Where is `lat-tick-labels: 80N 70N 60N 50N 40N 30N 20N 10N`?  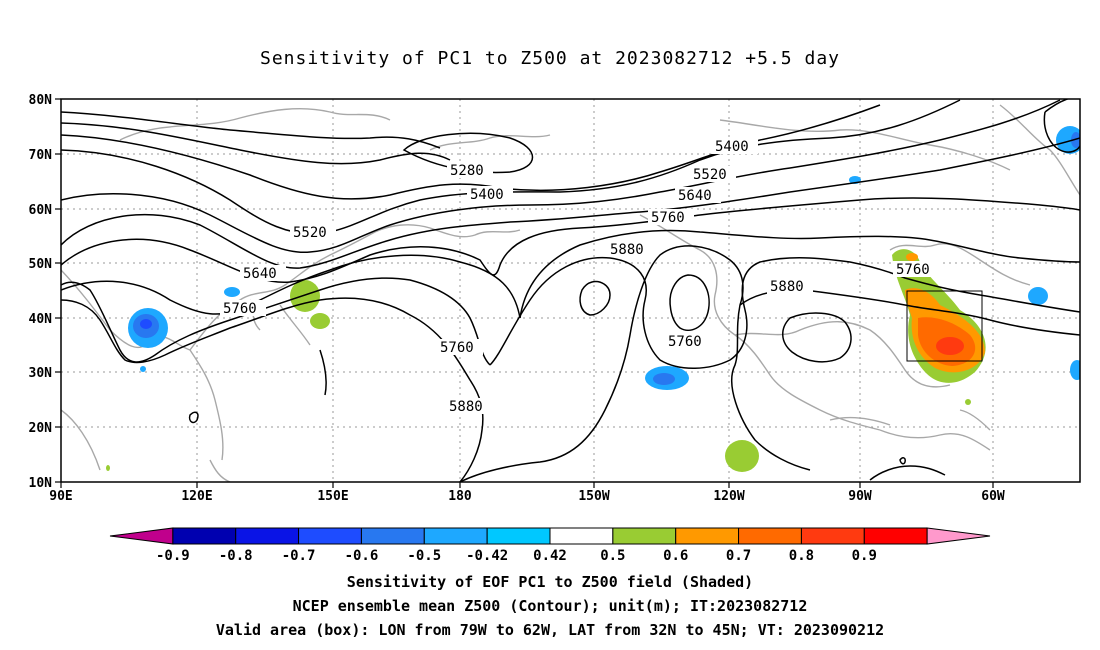 lat-tick-labels: 80N 70N 60N 50N 40N 30N 20N 10N is located at coordinates (41, 292).